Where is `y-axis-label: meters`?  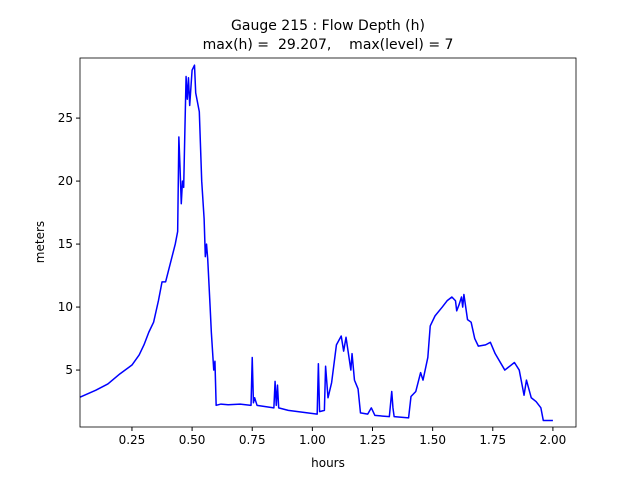 y-axis-label: meters is located at coordinates (40, 242).